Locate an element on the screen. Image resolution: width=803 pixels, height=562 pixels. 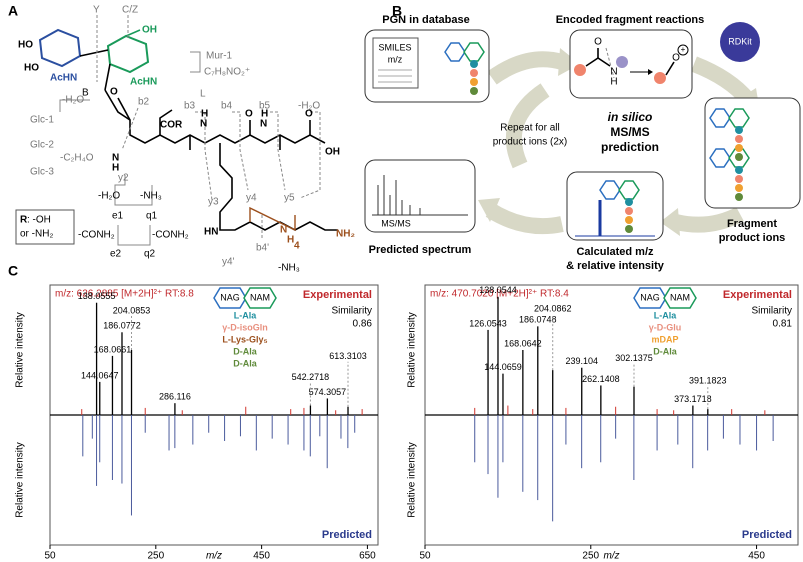
peak-label: 302.1375 is located at coordinates (634, 358).